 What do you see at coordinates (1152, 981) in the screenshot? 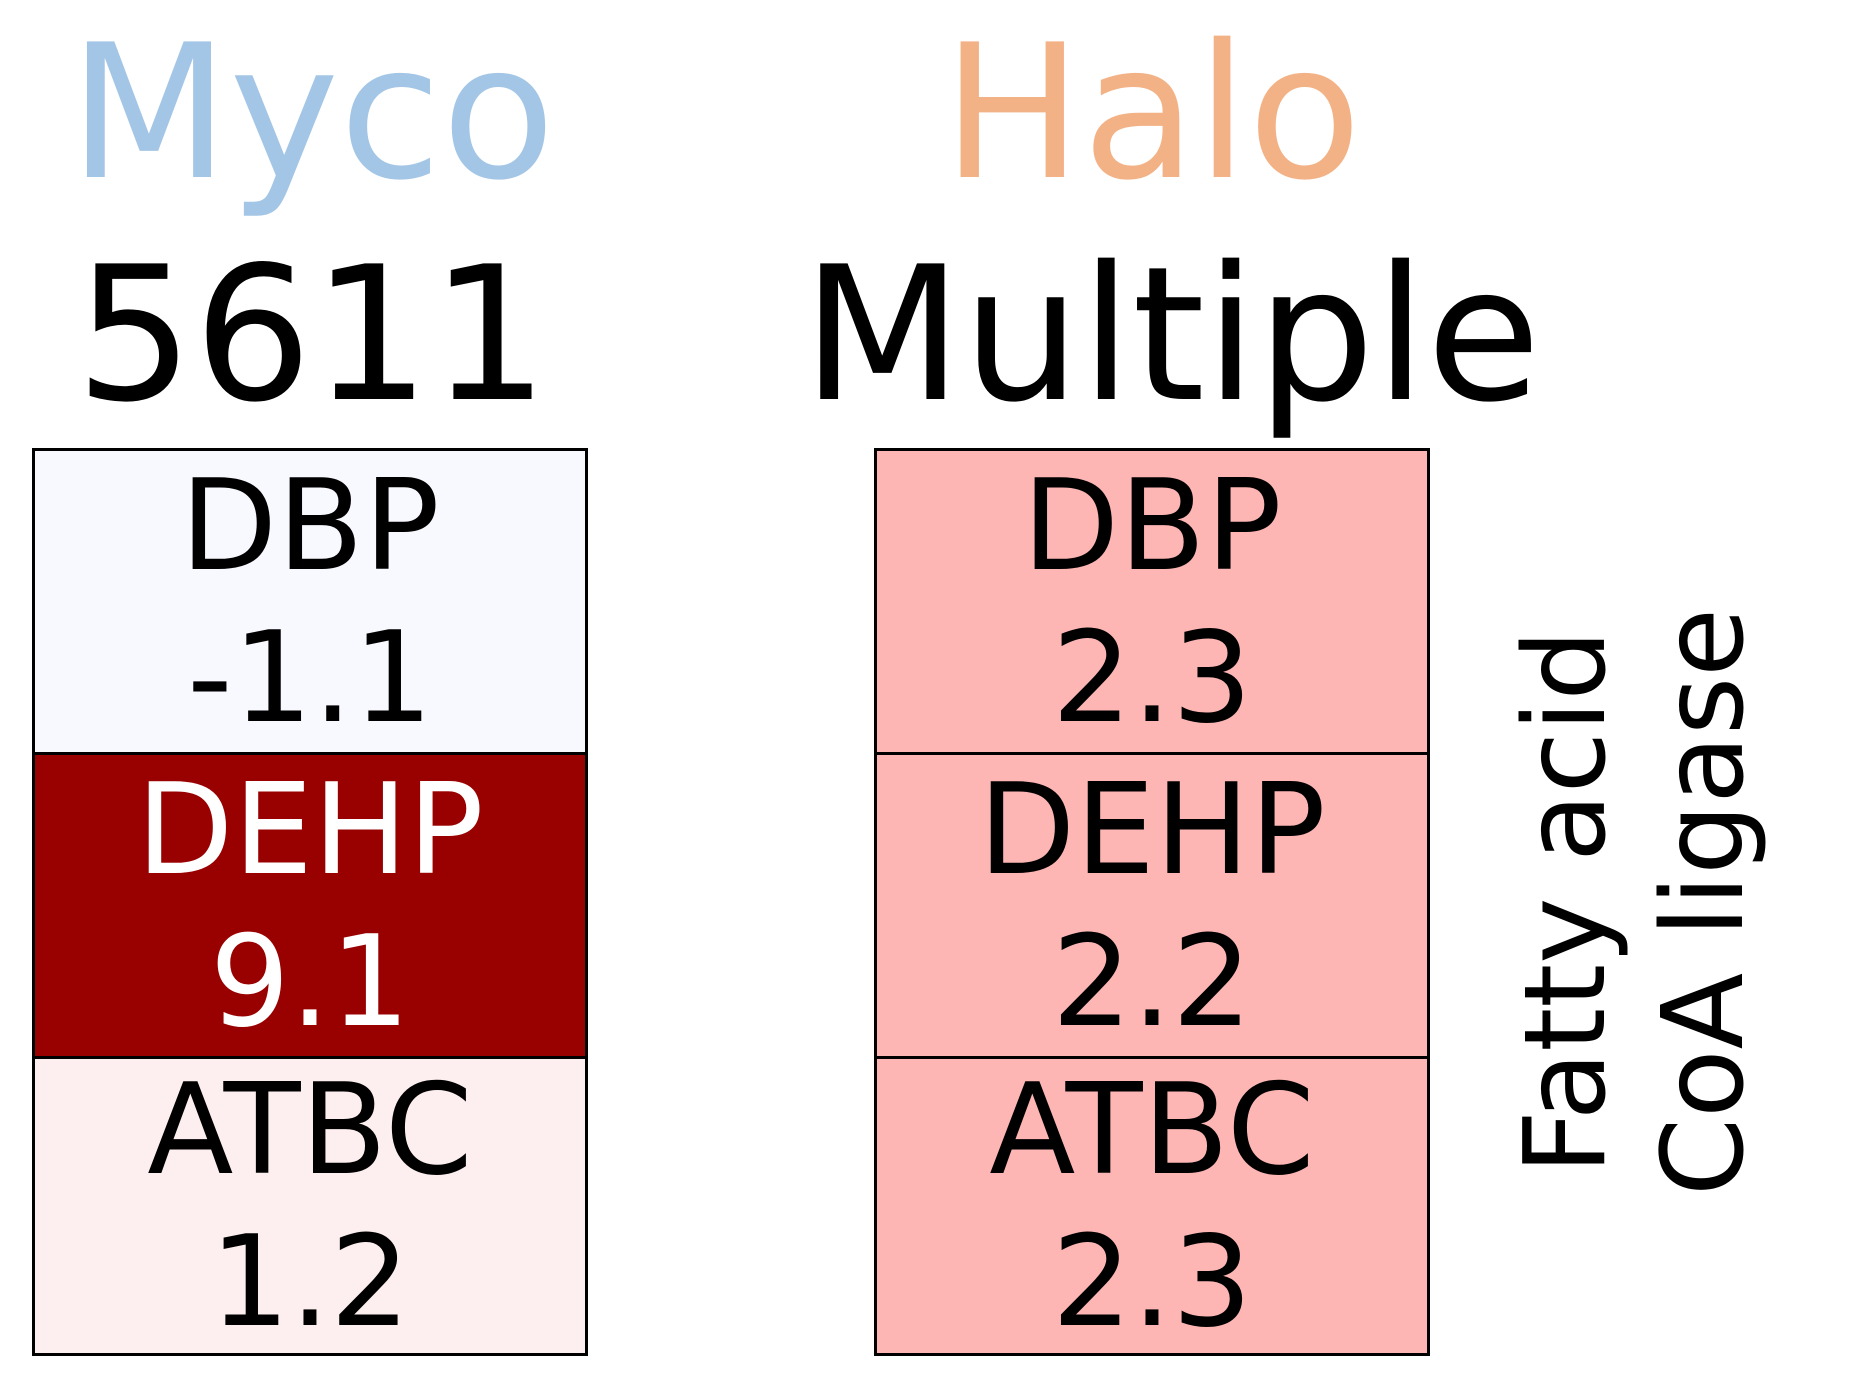
I see `cell-value: 2.2` at bounding box center [1152, 981].